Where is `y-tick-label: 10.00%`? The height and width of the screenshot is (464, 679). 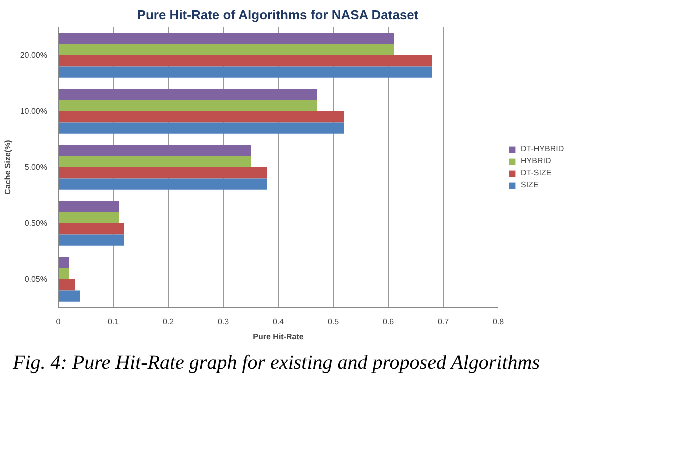 y-tick-label: 10.00% is located at coordinates (34, 111).